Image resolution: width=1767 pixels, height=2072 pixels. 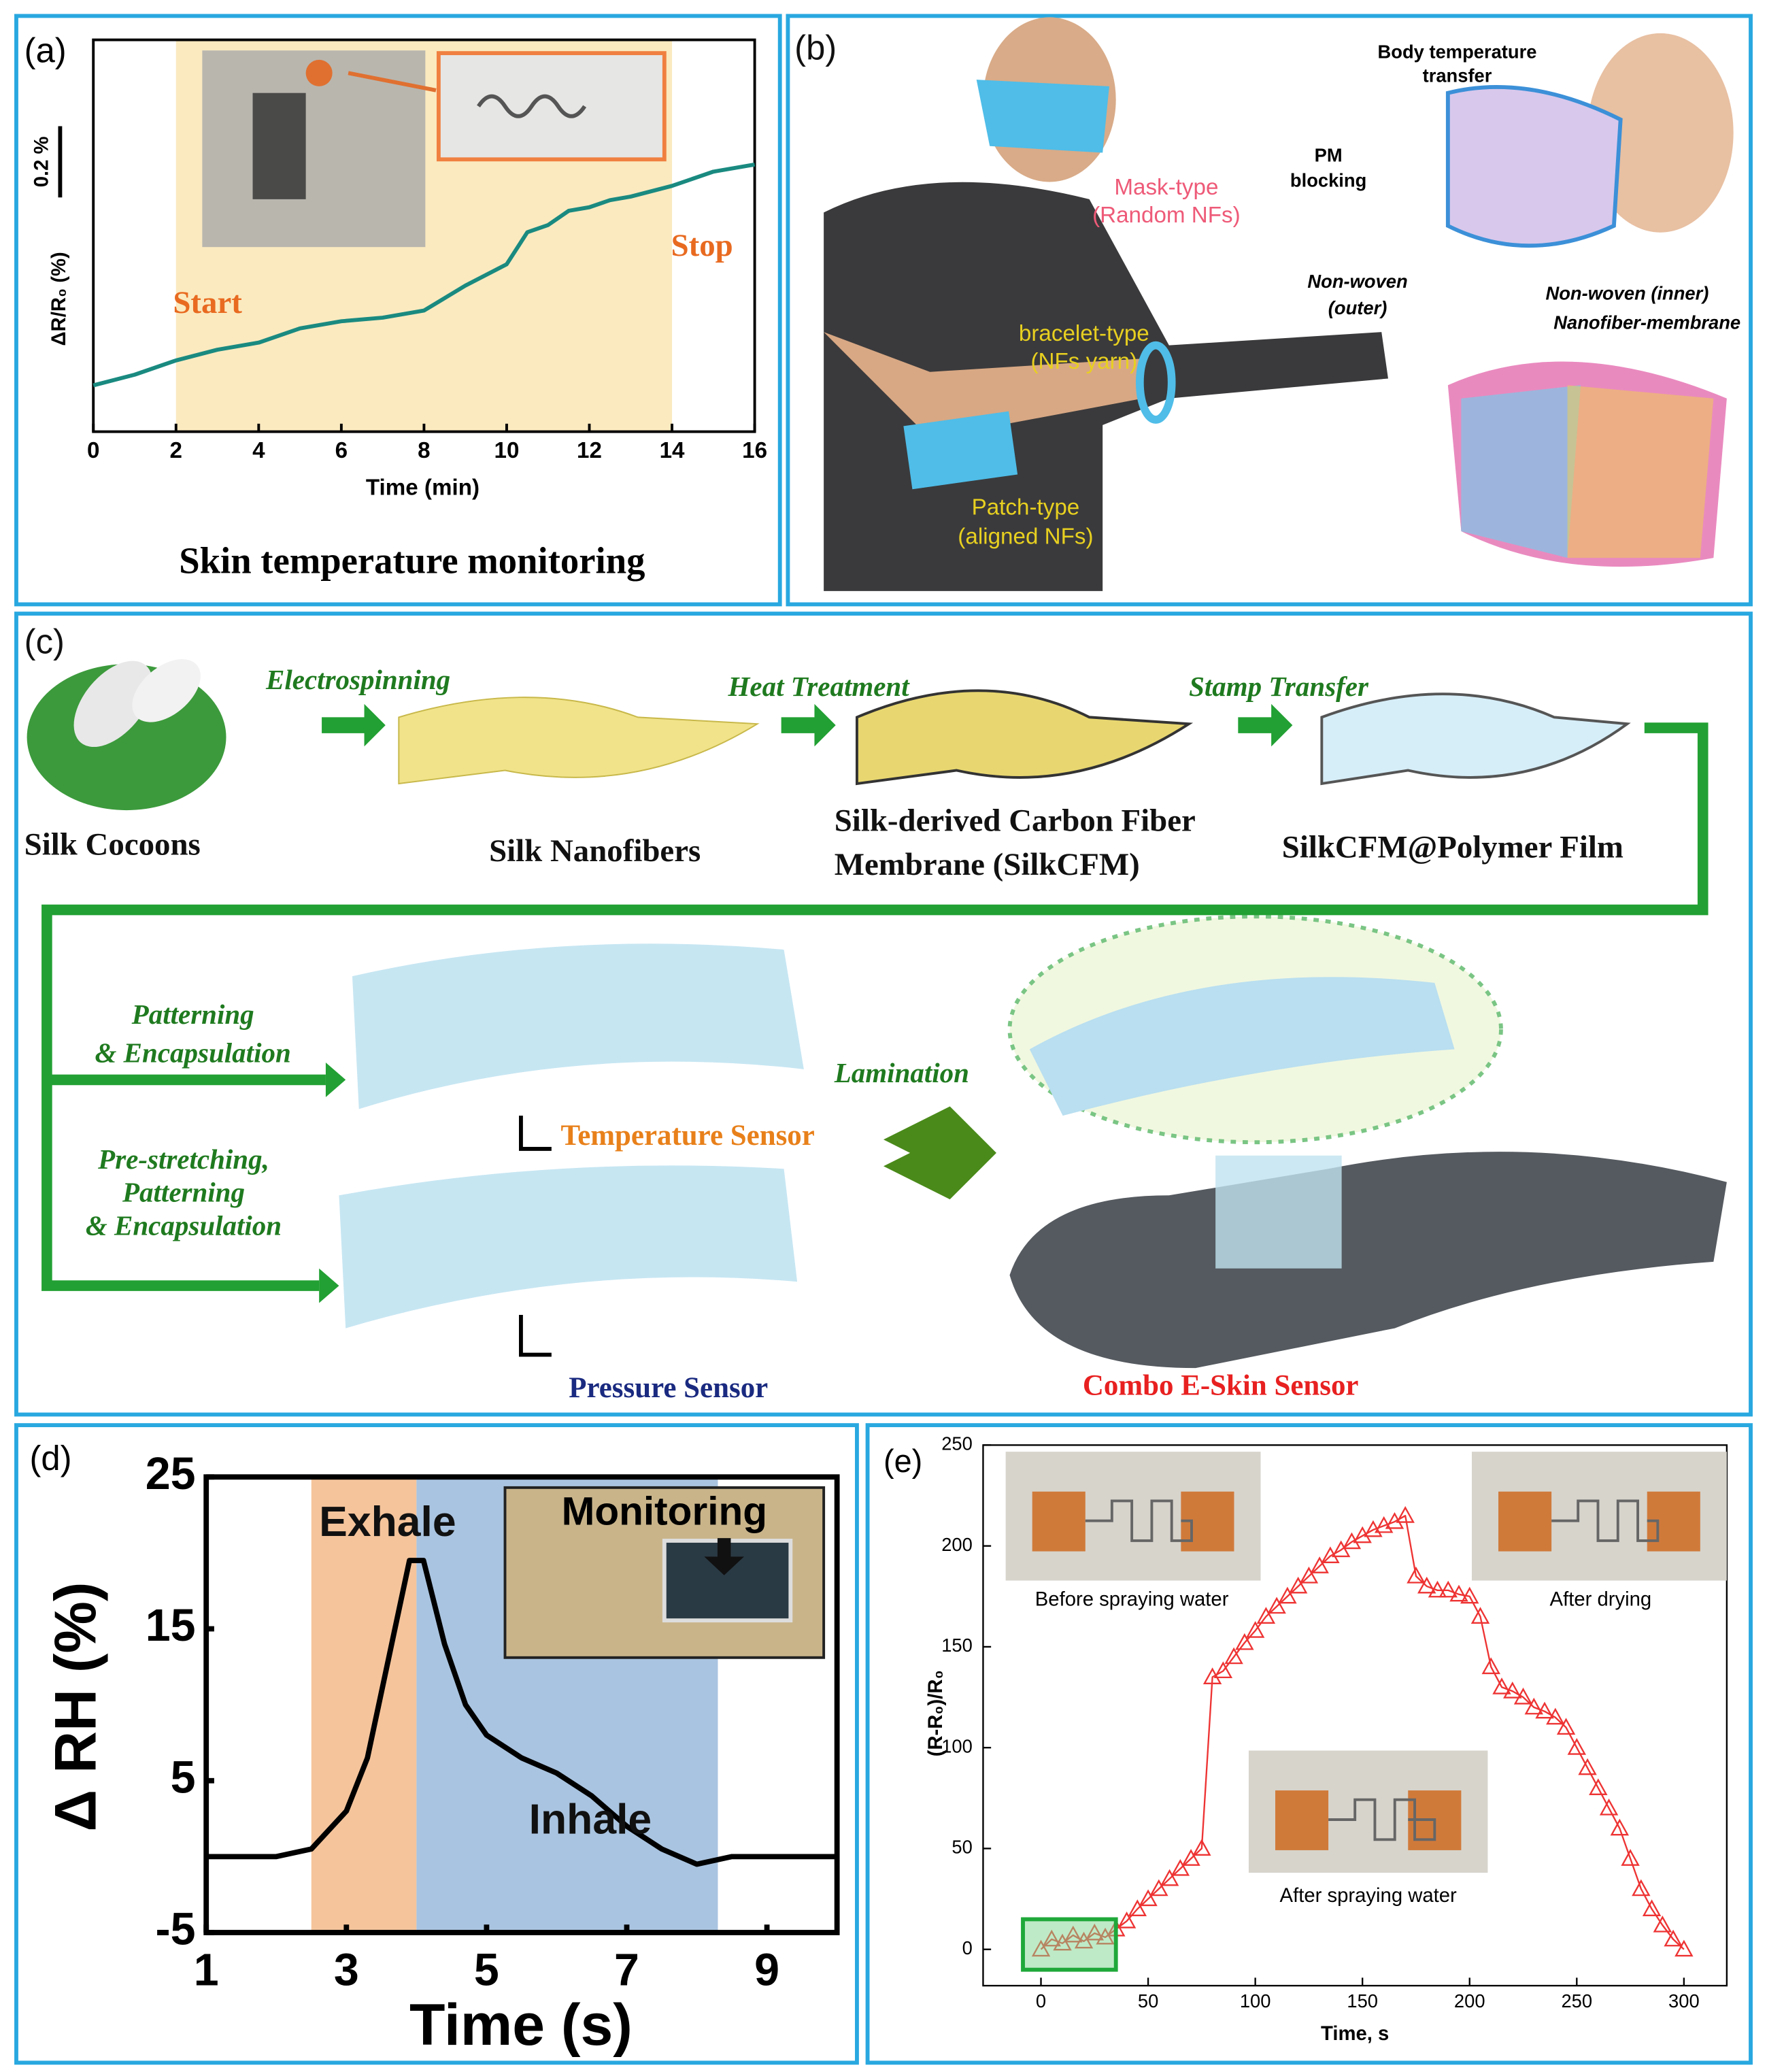 I want to click on arm, so click(x=984, y=386).